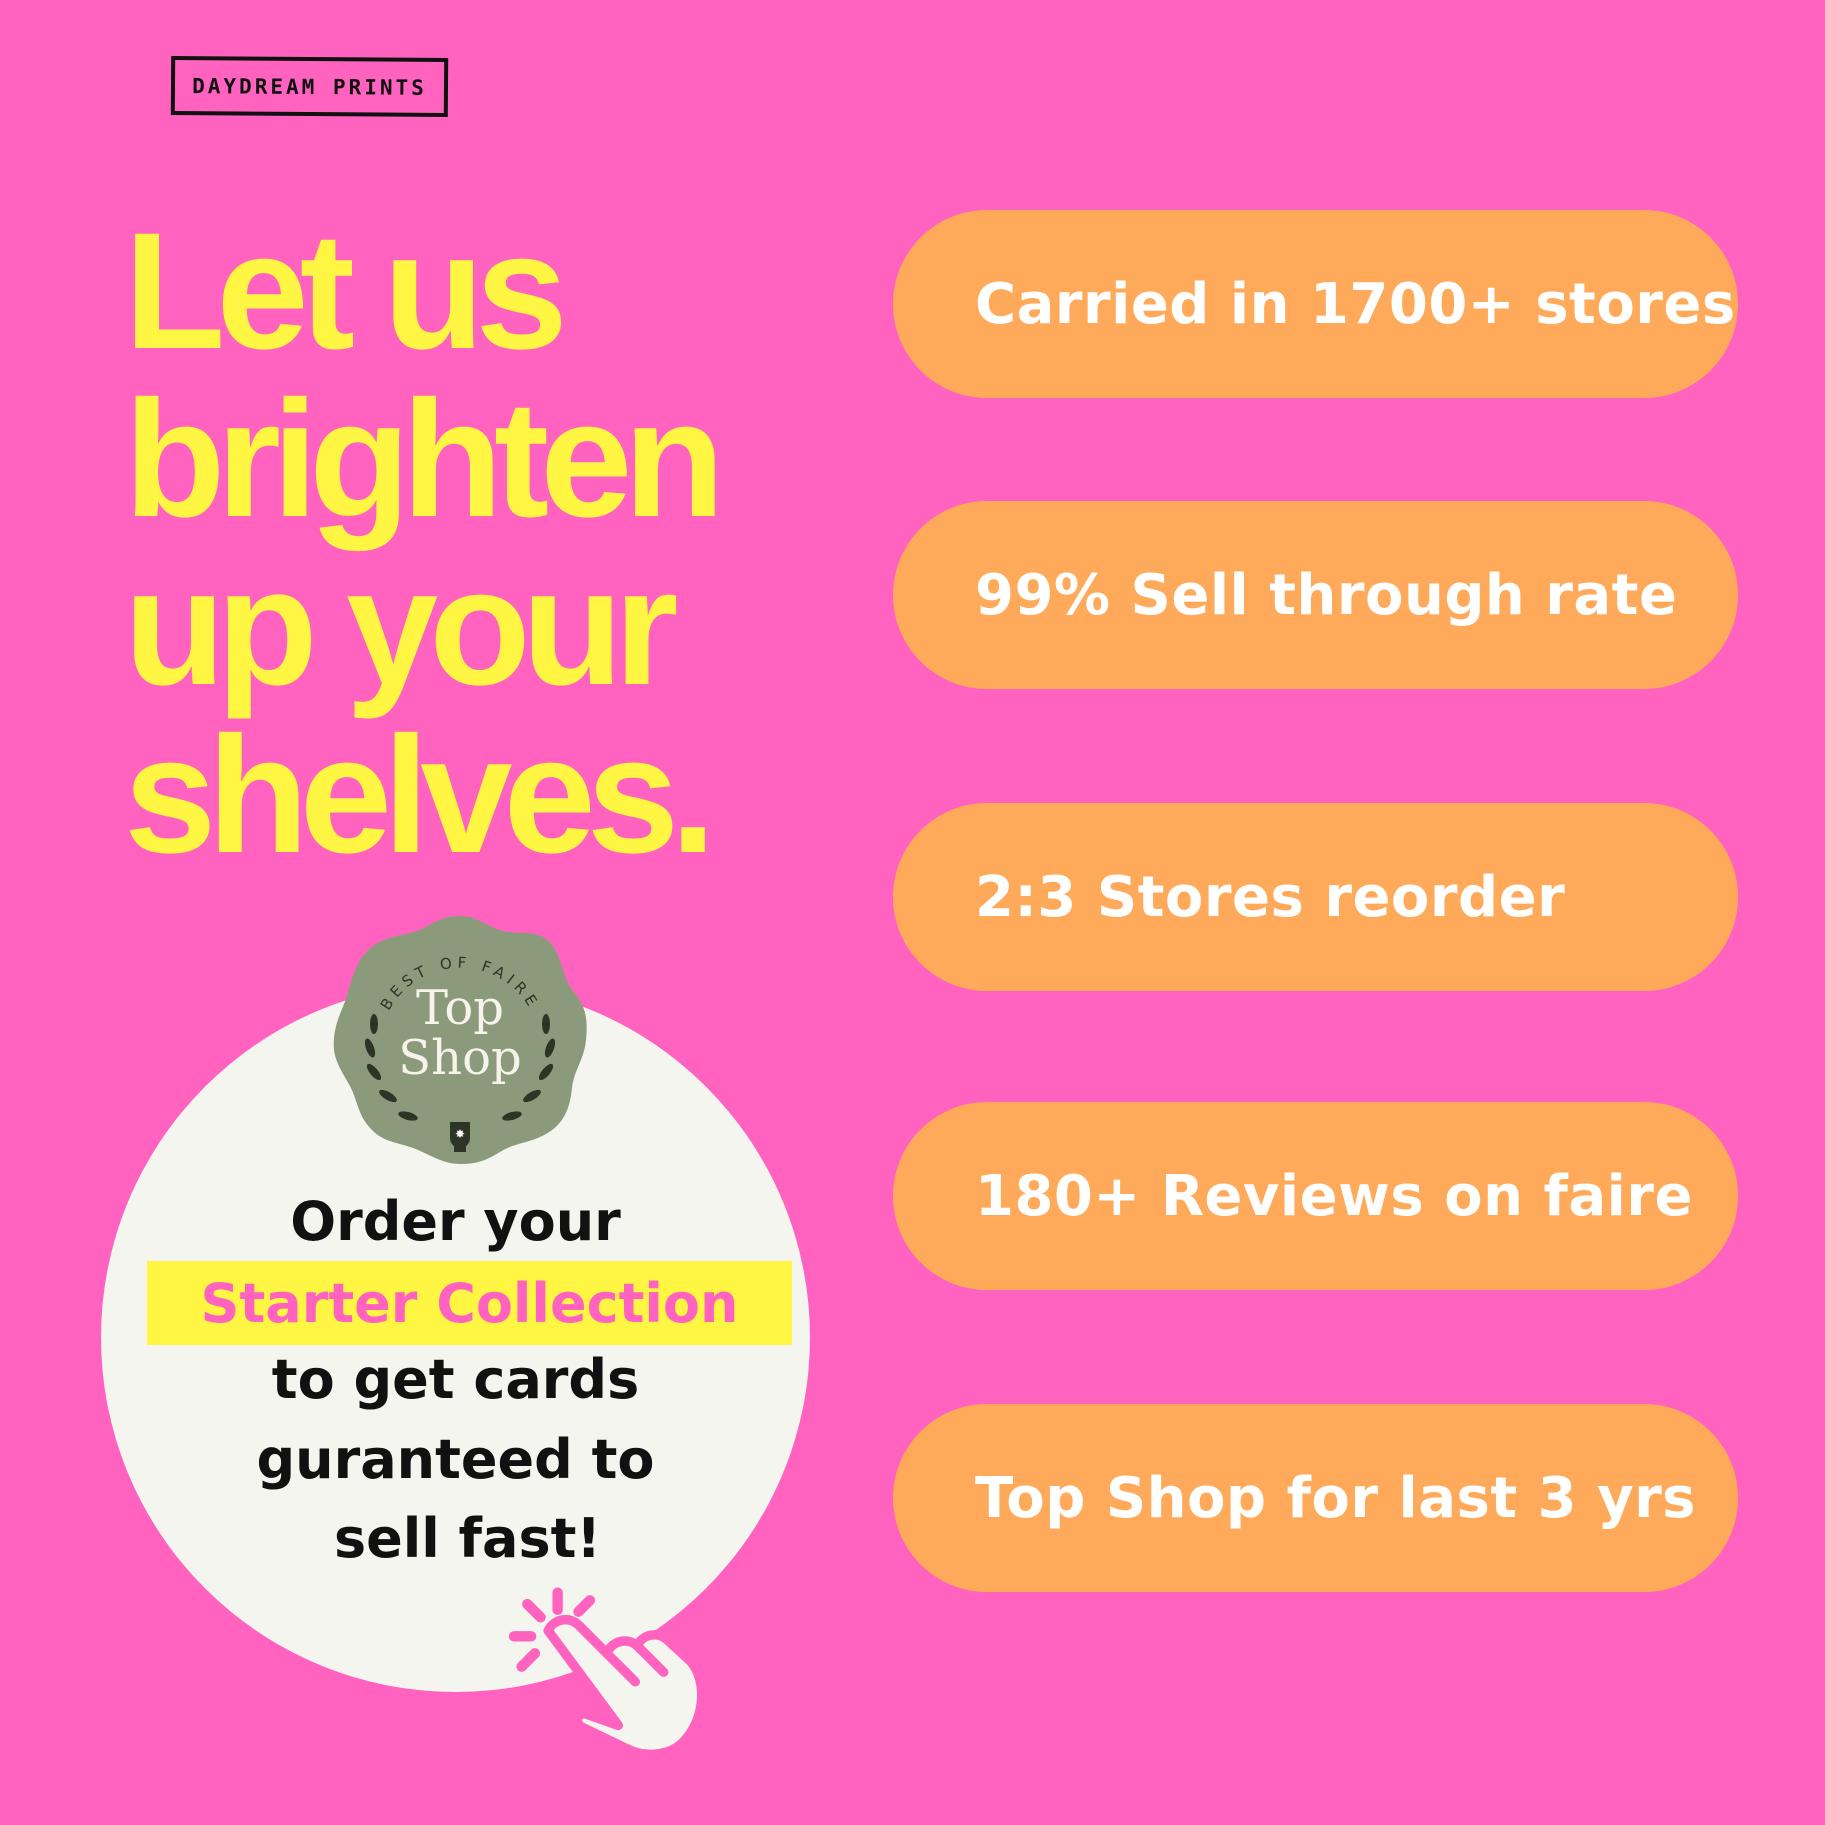  Describe the element at coordinates (455, 1379) in the screenshot. I see `cta-line: to get cards` at that location.